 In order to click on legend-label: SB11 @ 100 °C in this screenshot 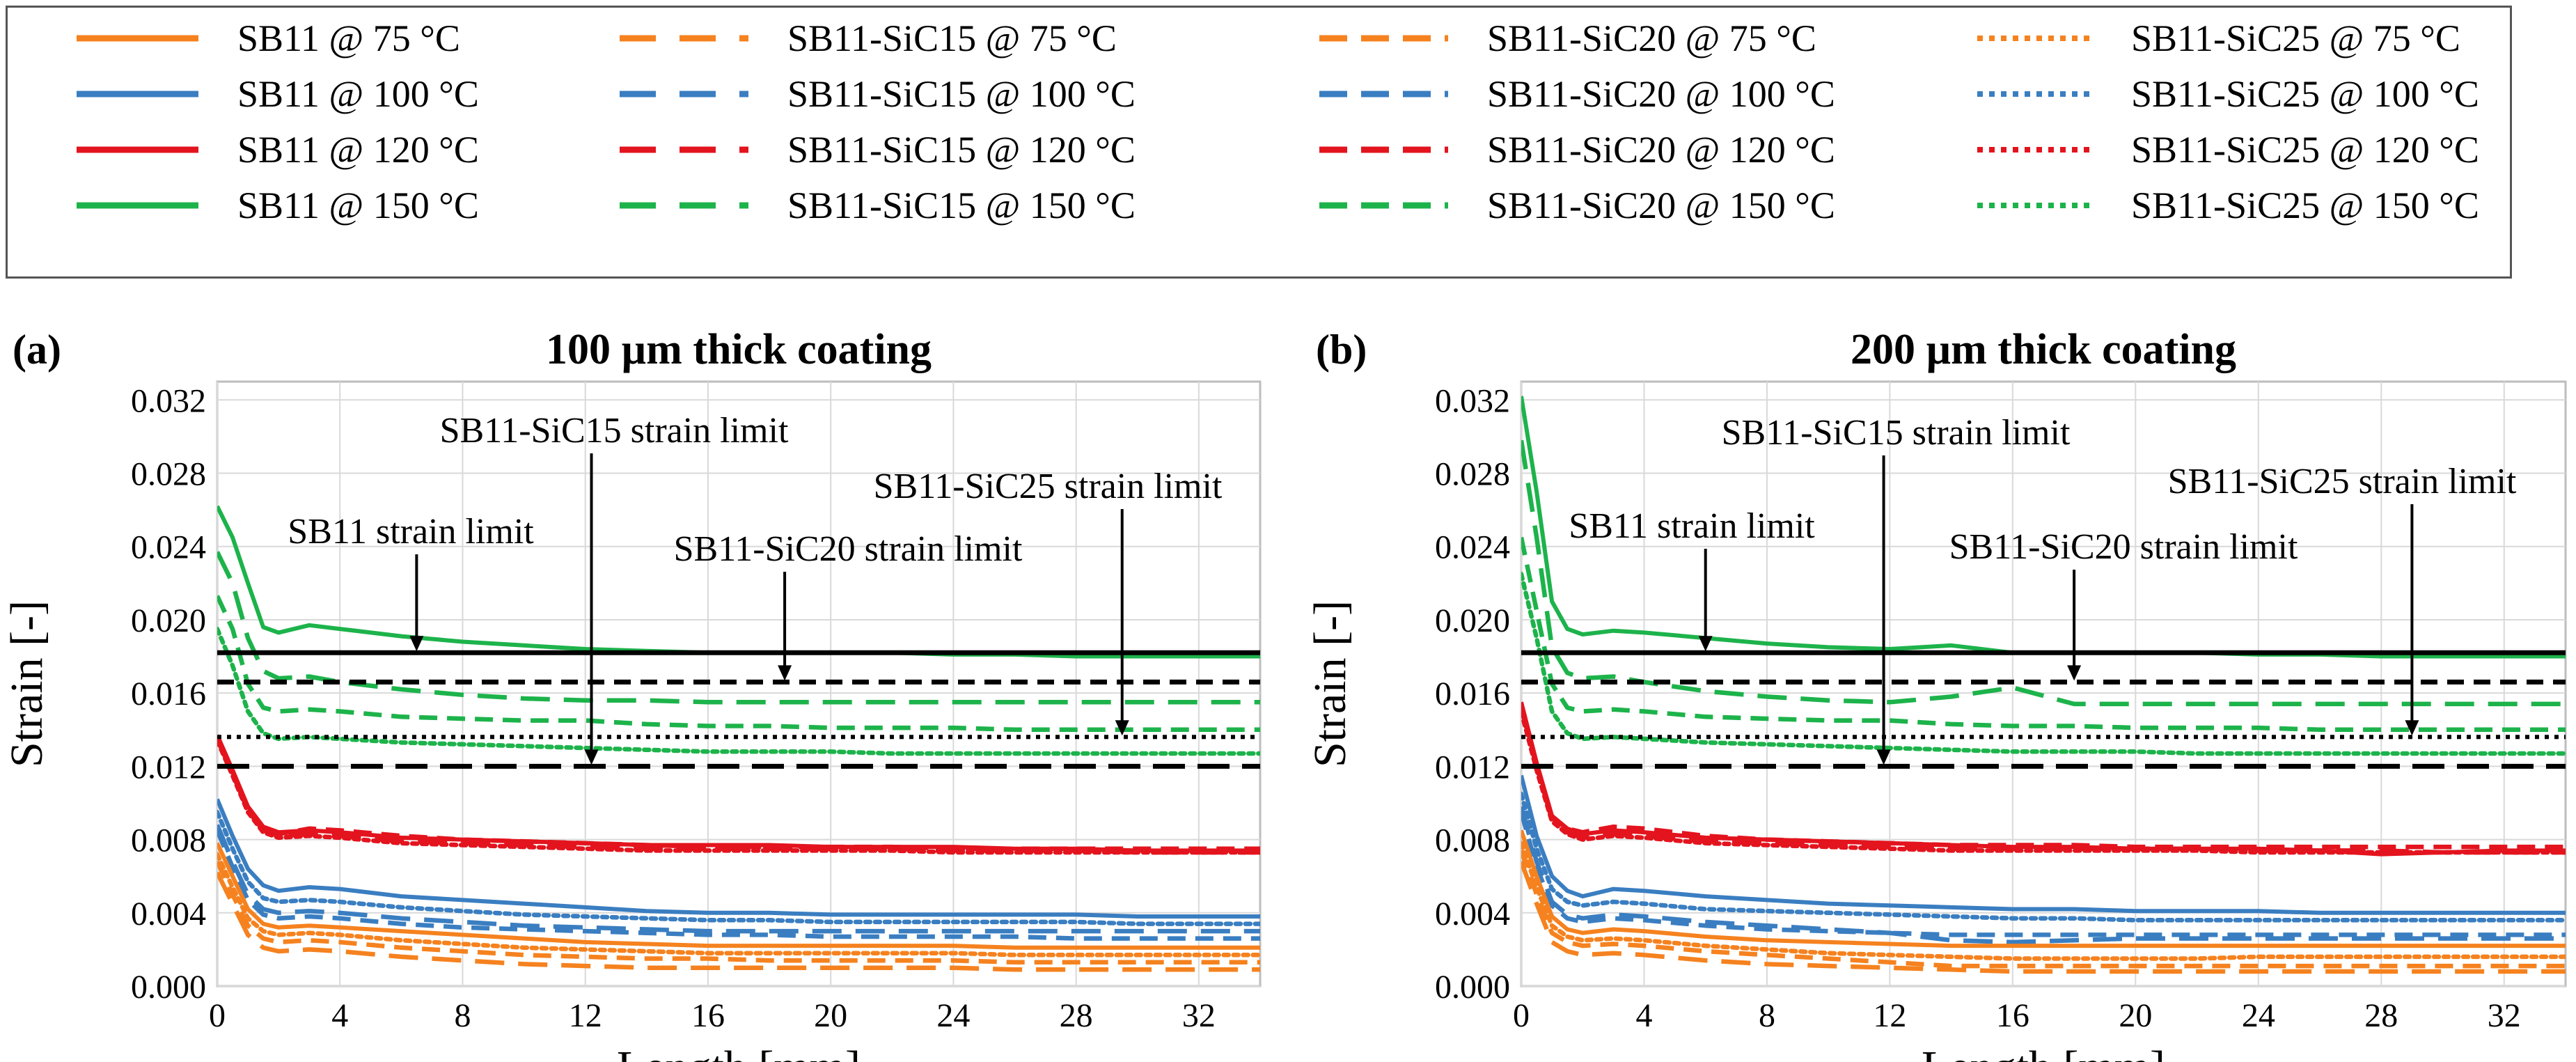, I will do `click(358, 94)`.